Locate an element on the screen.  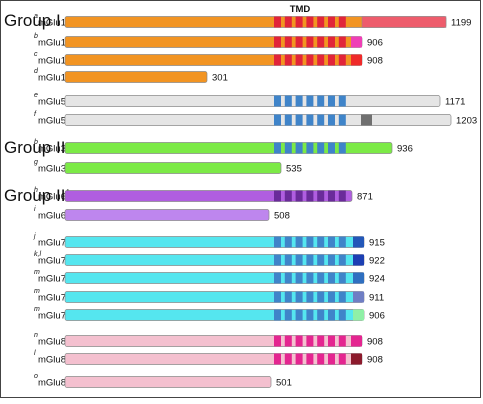
footnote-marker: l is located at coordinates (35, 353).